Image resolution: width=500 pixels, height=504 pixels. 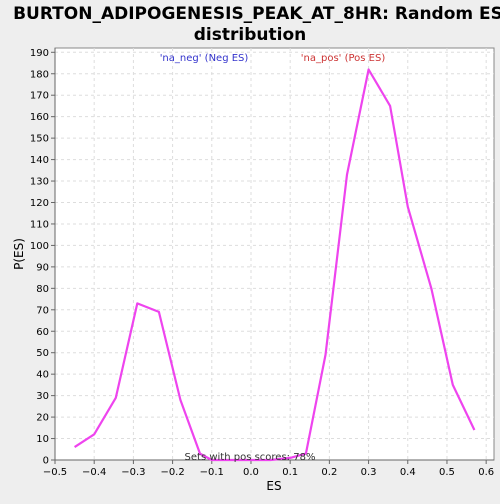 What do you see at coordinates (250, 35) in the screenshot?
I see `chart-title-line2: distribution` at bounding box center [250, 35].